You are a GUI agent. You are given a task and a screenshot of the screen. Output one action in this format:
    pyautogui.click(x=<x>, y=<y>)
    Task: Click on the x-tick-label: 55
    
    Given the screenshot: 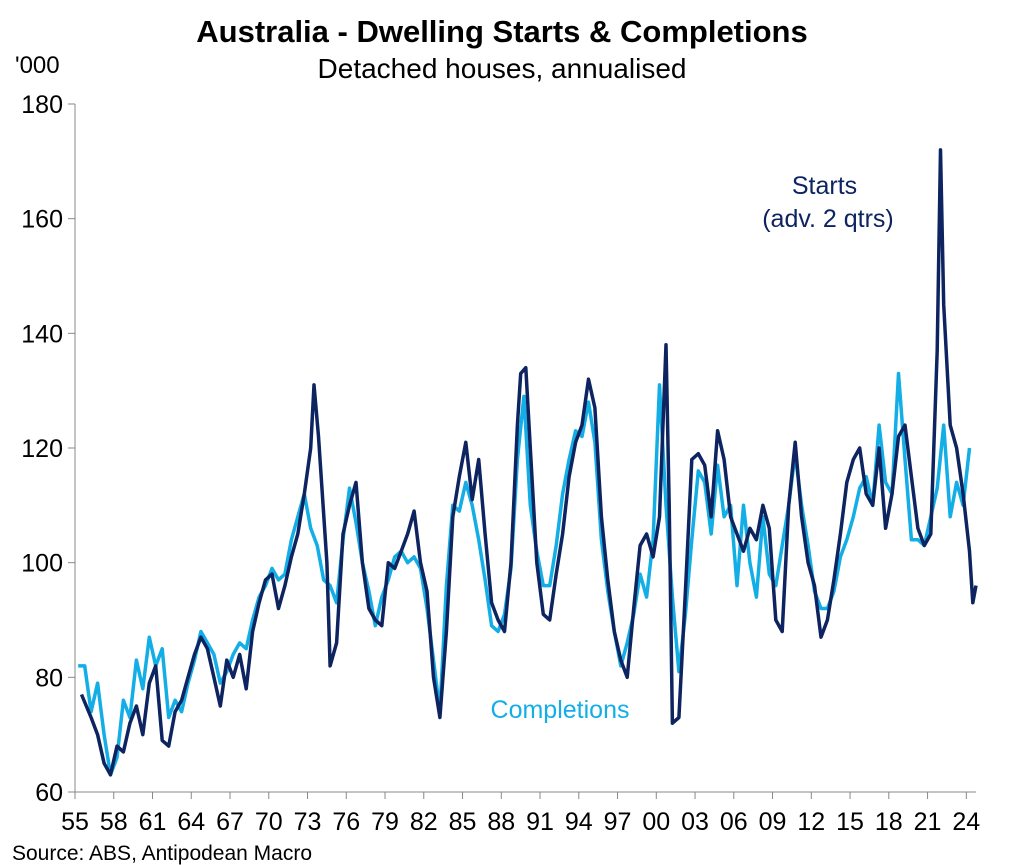 What is the action you would take?
    pyautogui.click(x=75, y=822)
    